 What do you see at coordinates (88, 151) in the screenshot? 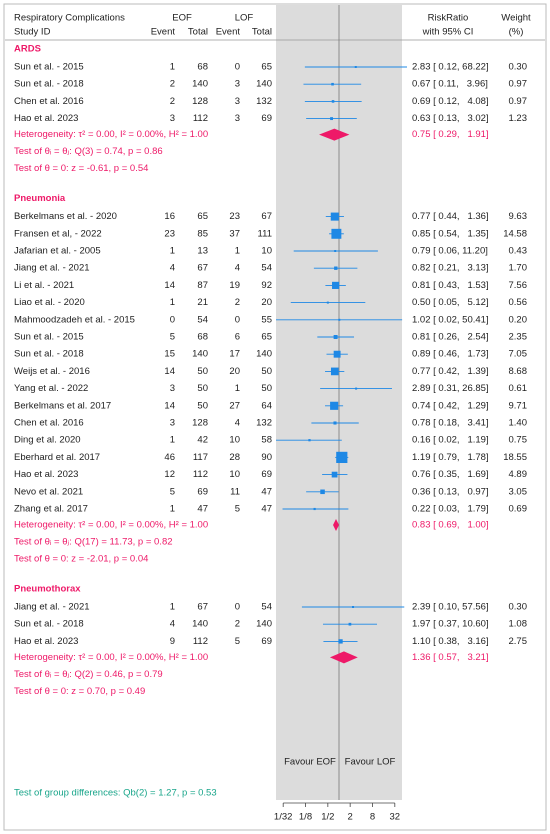
I see `test-homogeneity: Test of θᵢ = θⱼ: Q(3) = 0.74, p = 0.86` at bounding box center [88, 151].